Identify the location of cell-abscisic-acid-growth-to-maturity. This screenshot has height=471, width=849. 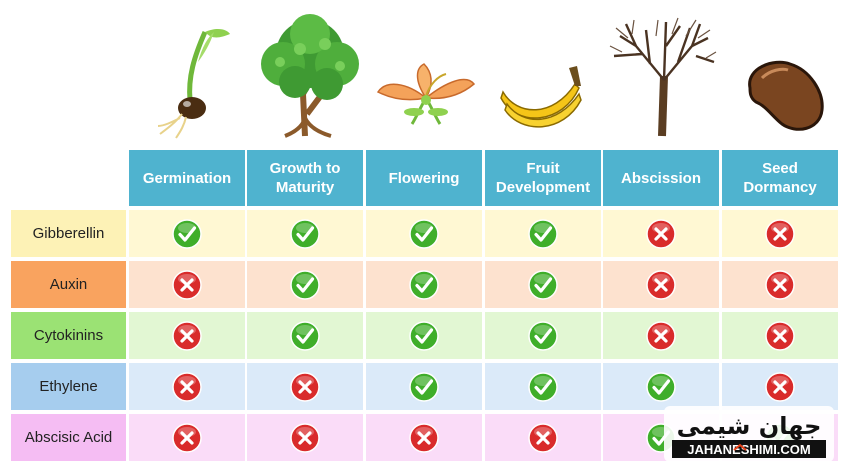
(305, 437).